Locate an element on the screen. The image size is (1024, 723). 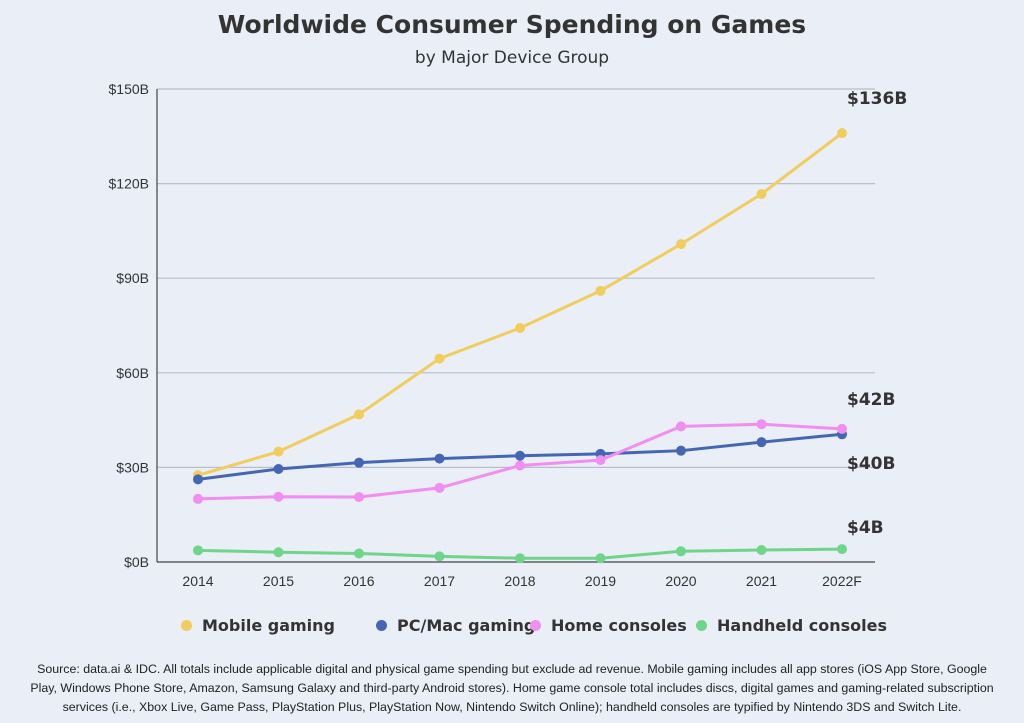
chart-title: Worldwide Consumer Spending on Games is located at coordinates (512, 24).